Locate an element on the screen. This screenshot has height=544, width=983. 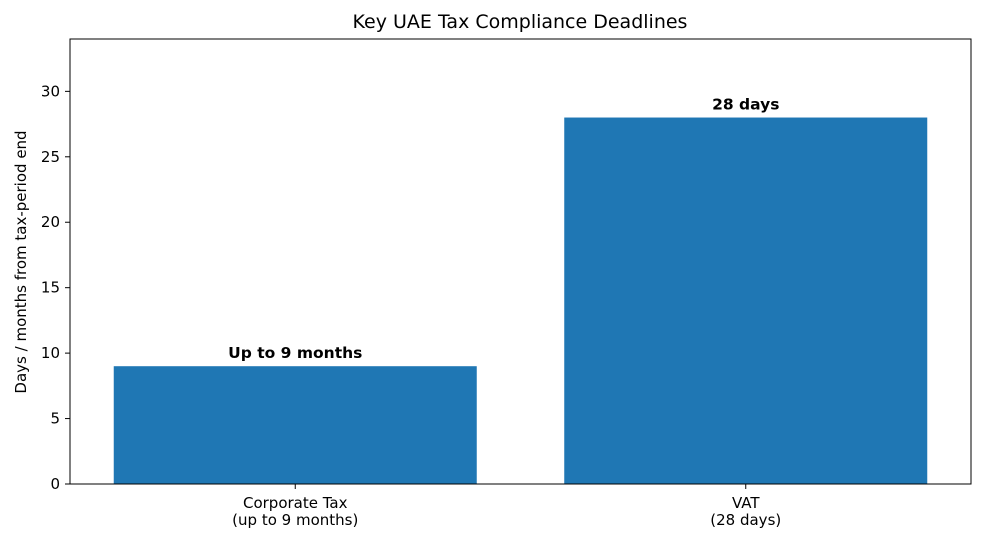
y-tick-label-1: 5 is located at coordinates (55, 419).